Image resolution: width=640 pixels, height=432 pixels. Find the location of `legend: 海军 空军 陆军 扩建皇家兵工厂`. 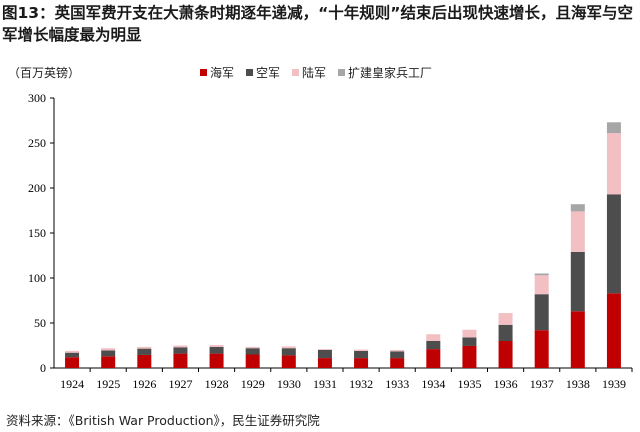

legend: 海军 空军 陆军 扩建皇家兵工厂 is located at coordinates (316, 72).